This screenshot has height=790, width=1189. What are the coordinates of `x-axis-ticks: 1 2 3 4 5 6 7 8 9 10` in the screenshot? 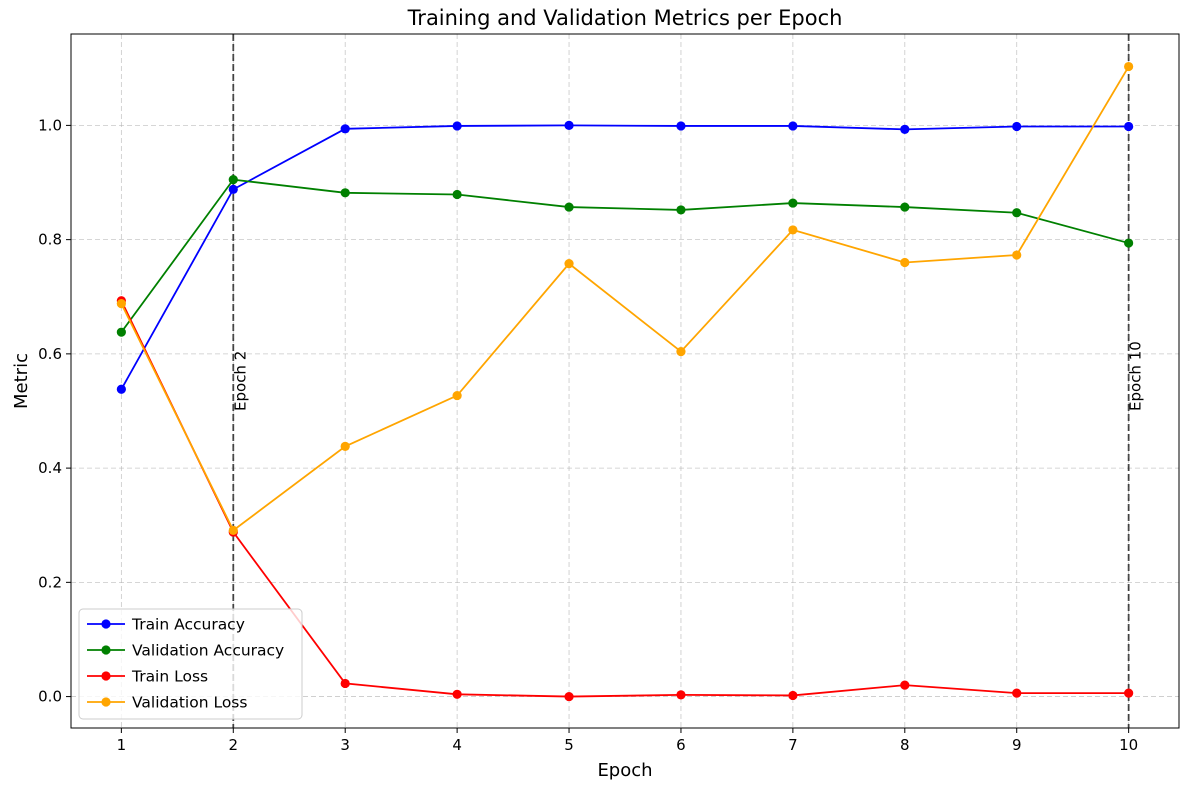 It's located at (627, 741).